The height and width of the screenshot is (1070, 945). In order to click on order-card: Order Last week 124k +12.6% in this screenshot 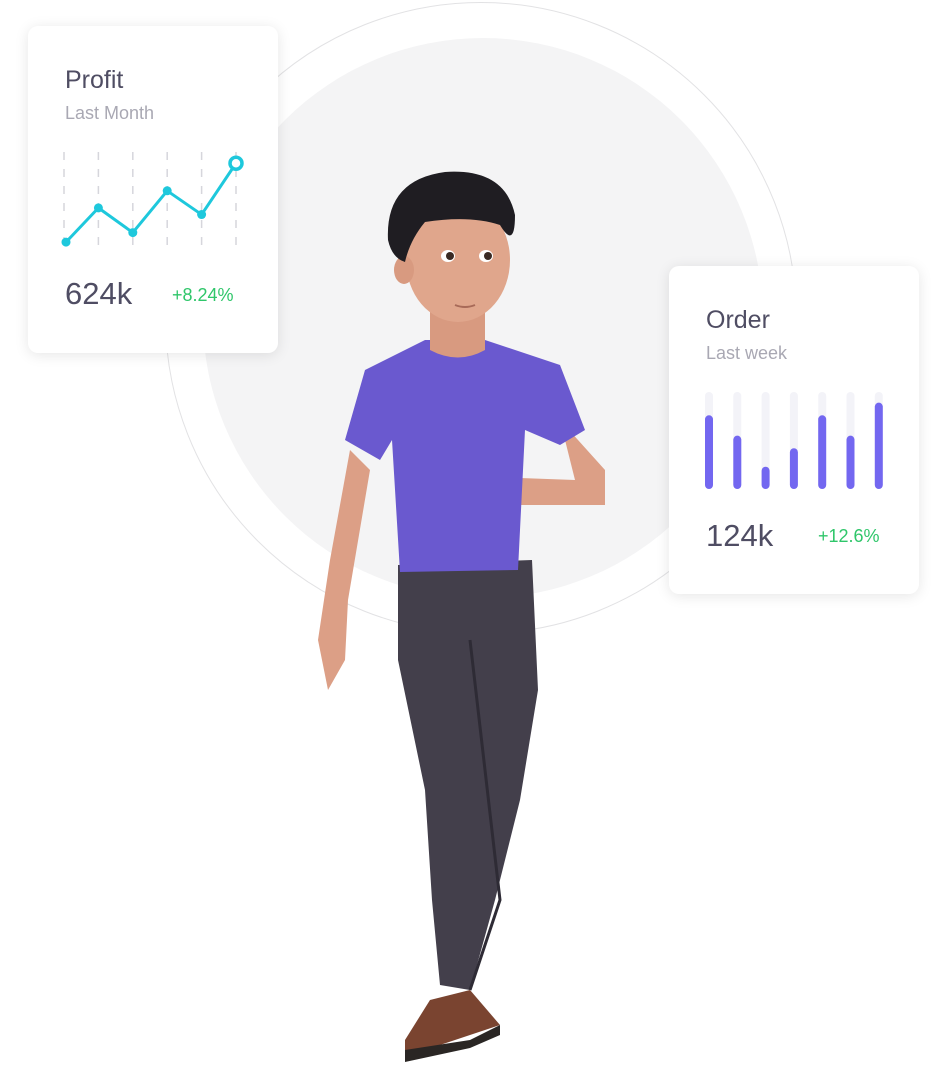, I will do `click(794, 430)`.